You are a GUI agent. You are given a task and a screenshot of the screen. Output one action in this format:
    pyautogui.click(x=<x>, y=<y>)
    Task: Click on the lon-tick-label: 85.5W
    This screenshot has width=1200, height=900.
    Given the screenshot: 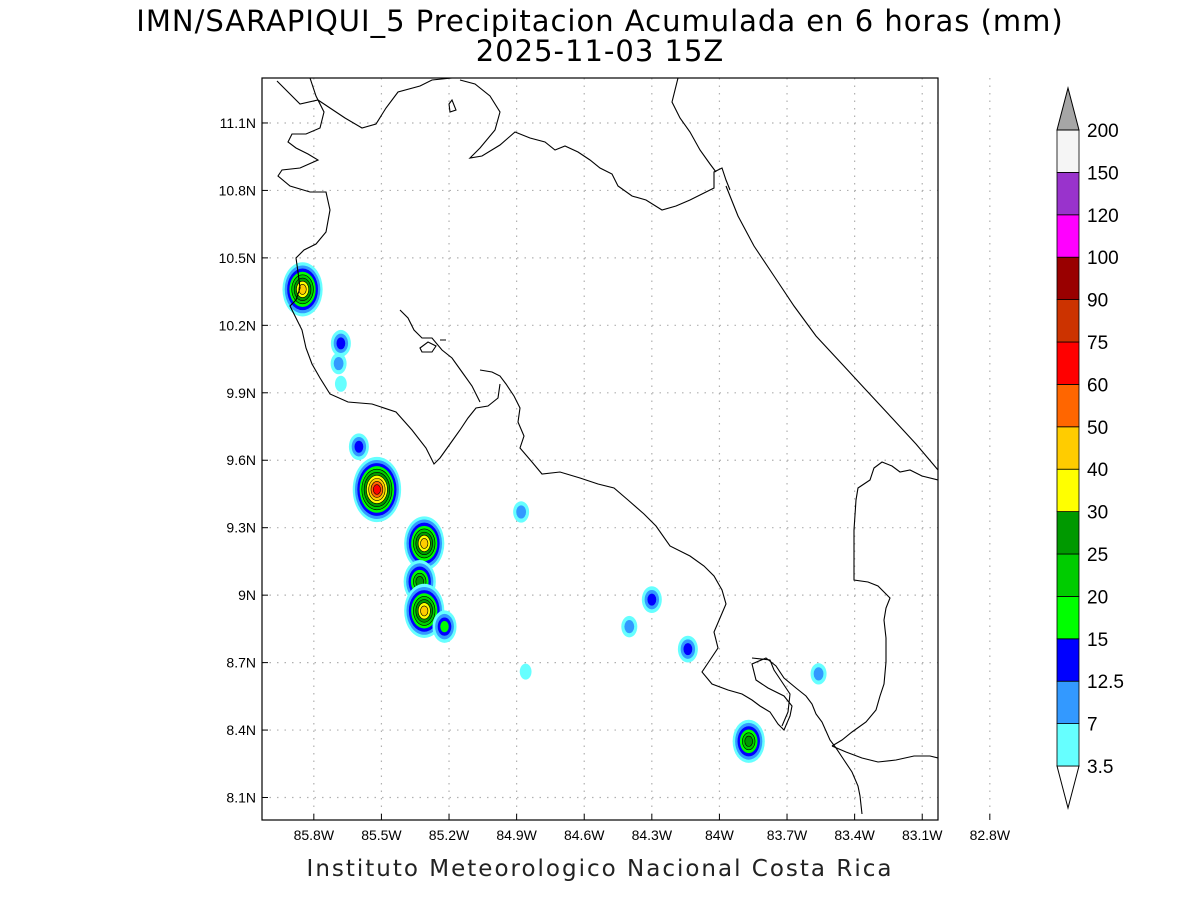 What is the action you would take?
    pyautogui.click(x=381, y=835)
    